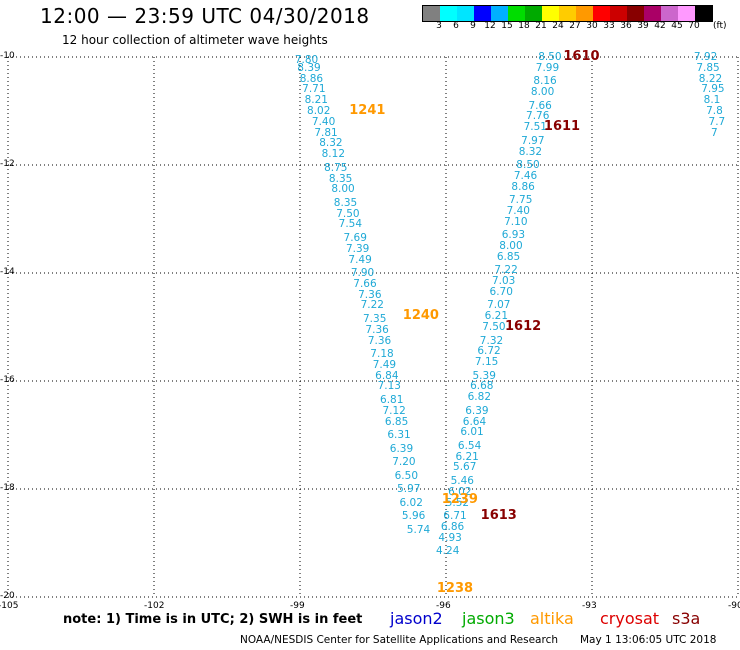  Describe the element at coordinates (452, 526) in the screenshot. I see `swh-value: 6.86` at that location.